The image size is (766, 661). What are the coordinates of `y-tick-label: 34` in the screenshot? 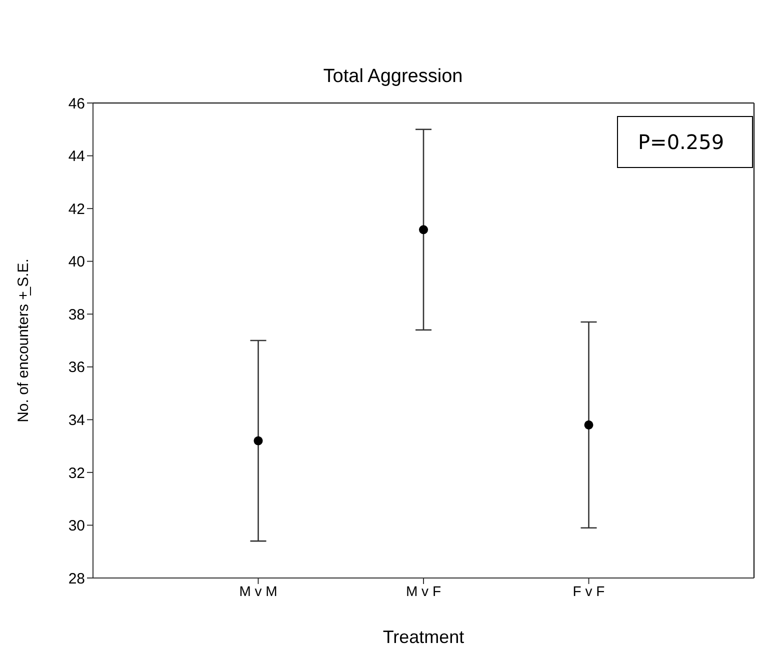 It's located at (76, 420).